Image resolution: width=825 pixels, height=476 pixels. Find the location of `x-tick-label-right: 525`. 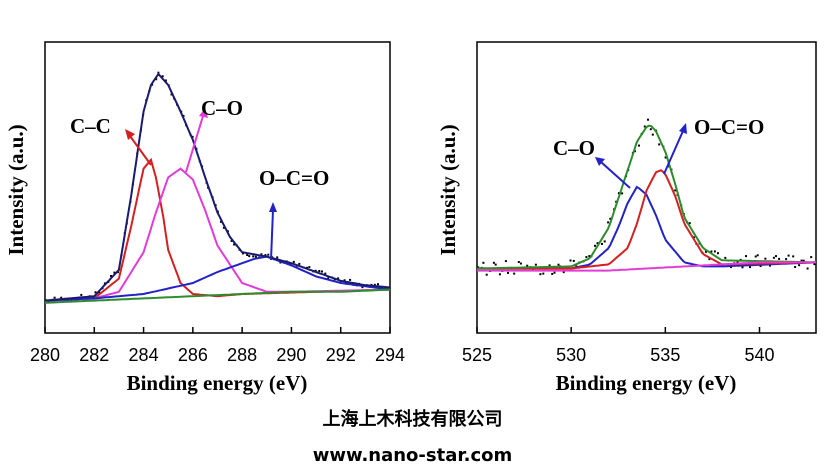

x-tick-label-right: 525 is located at coordinates (477, 355).